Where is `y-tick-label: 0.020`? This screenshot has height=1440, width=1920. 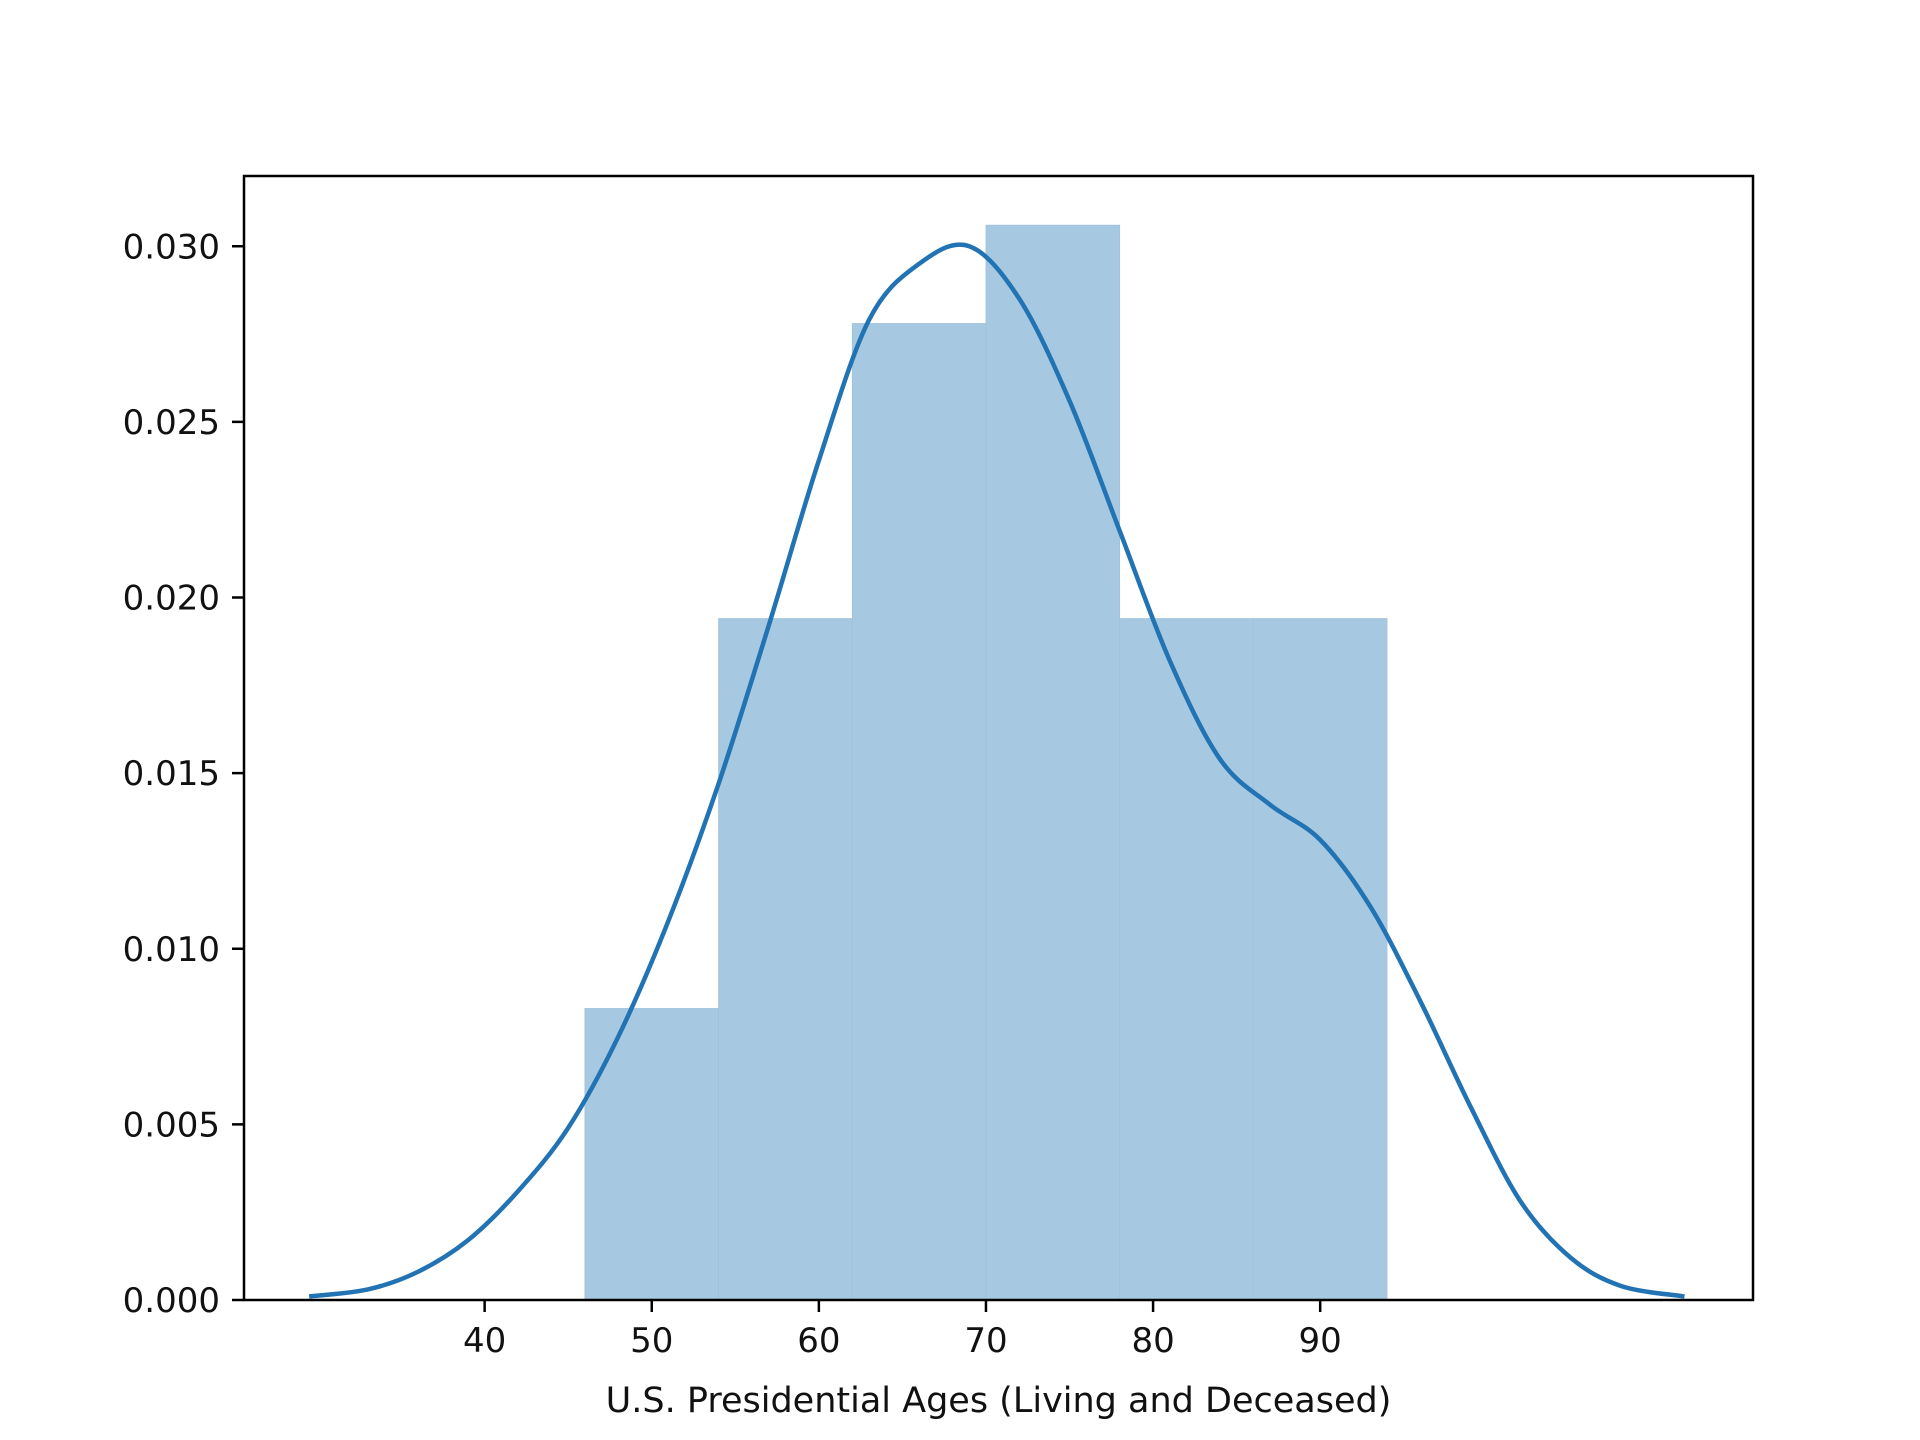
y-tick-label: 0.020 is located at coordinates (171, 599).